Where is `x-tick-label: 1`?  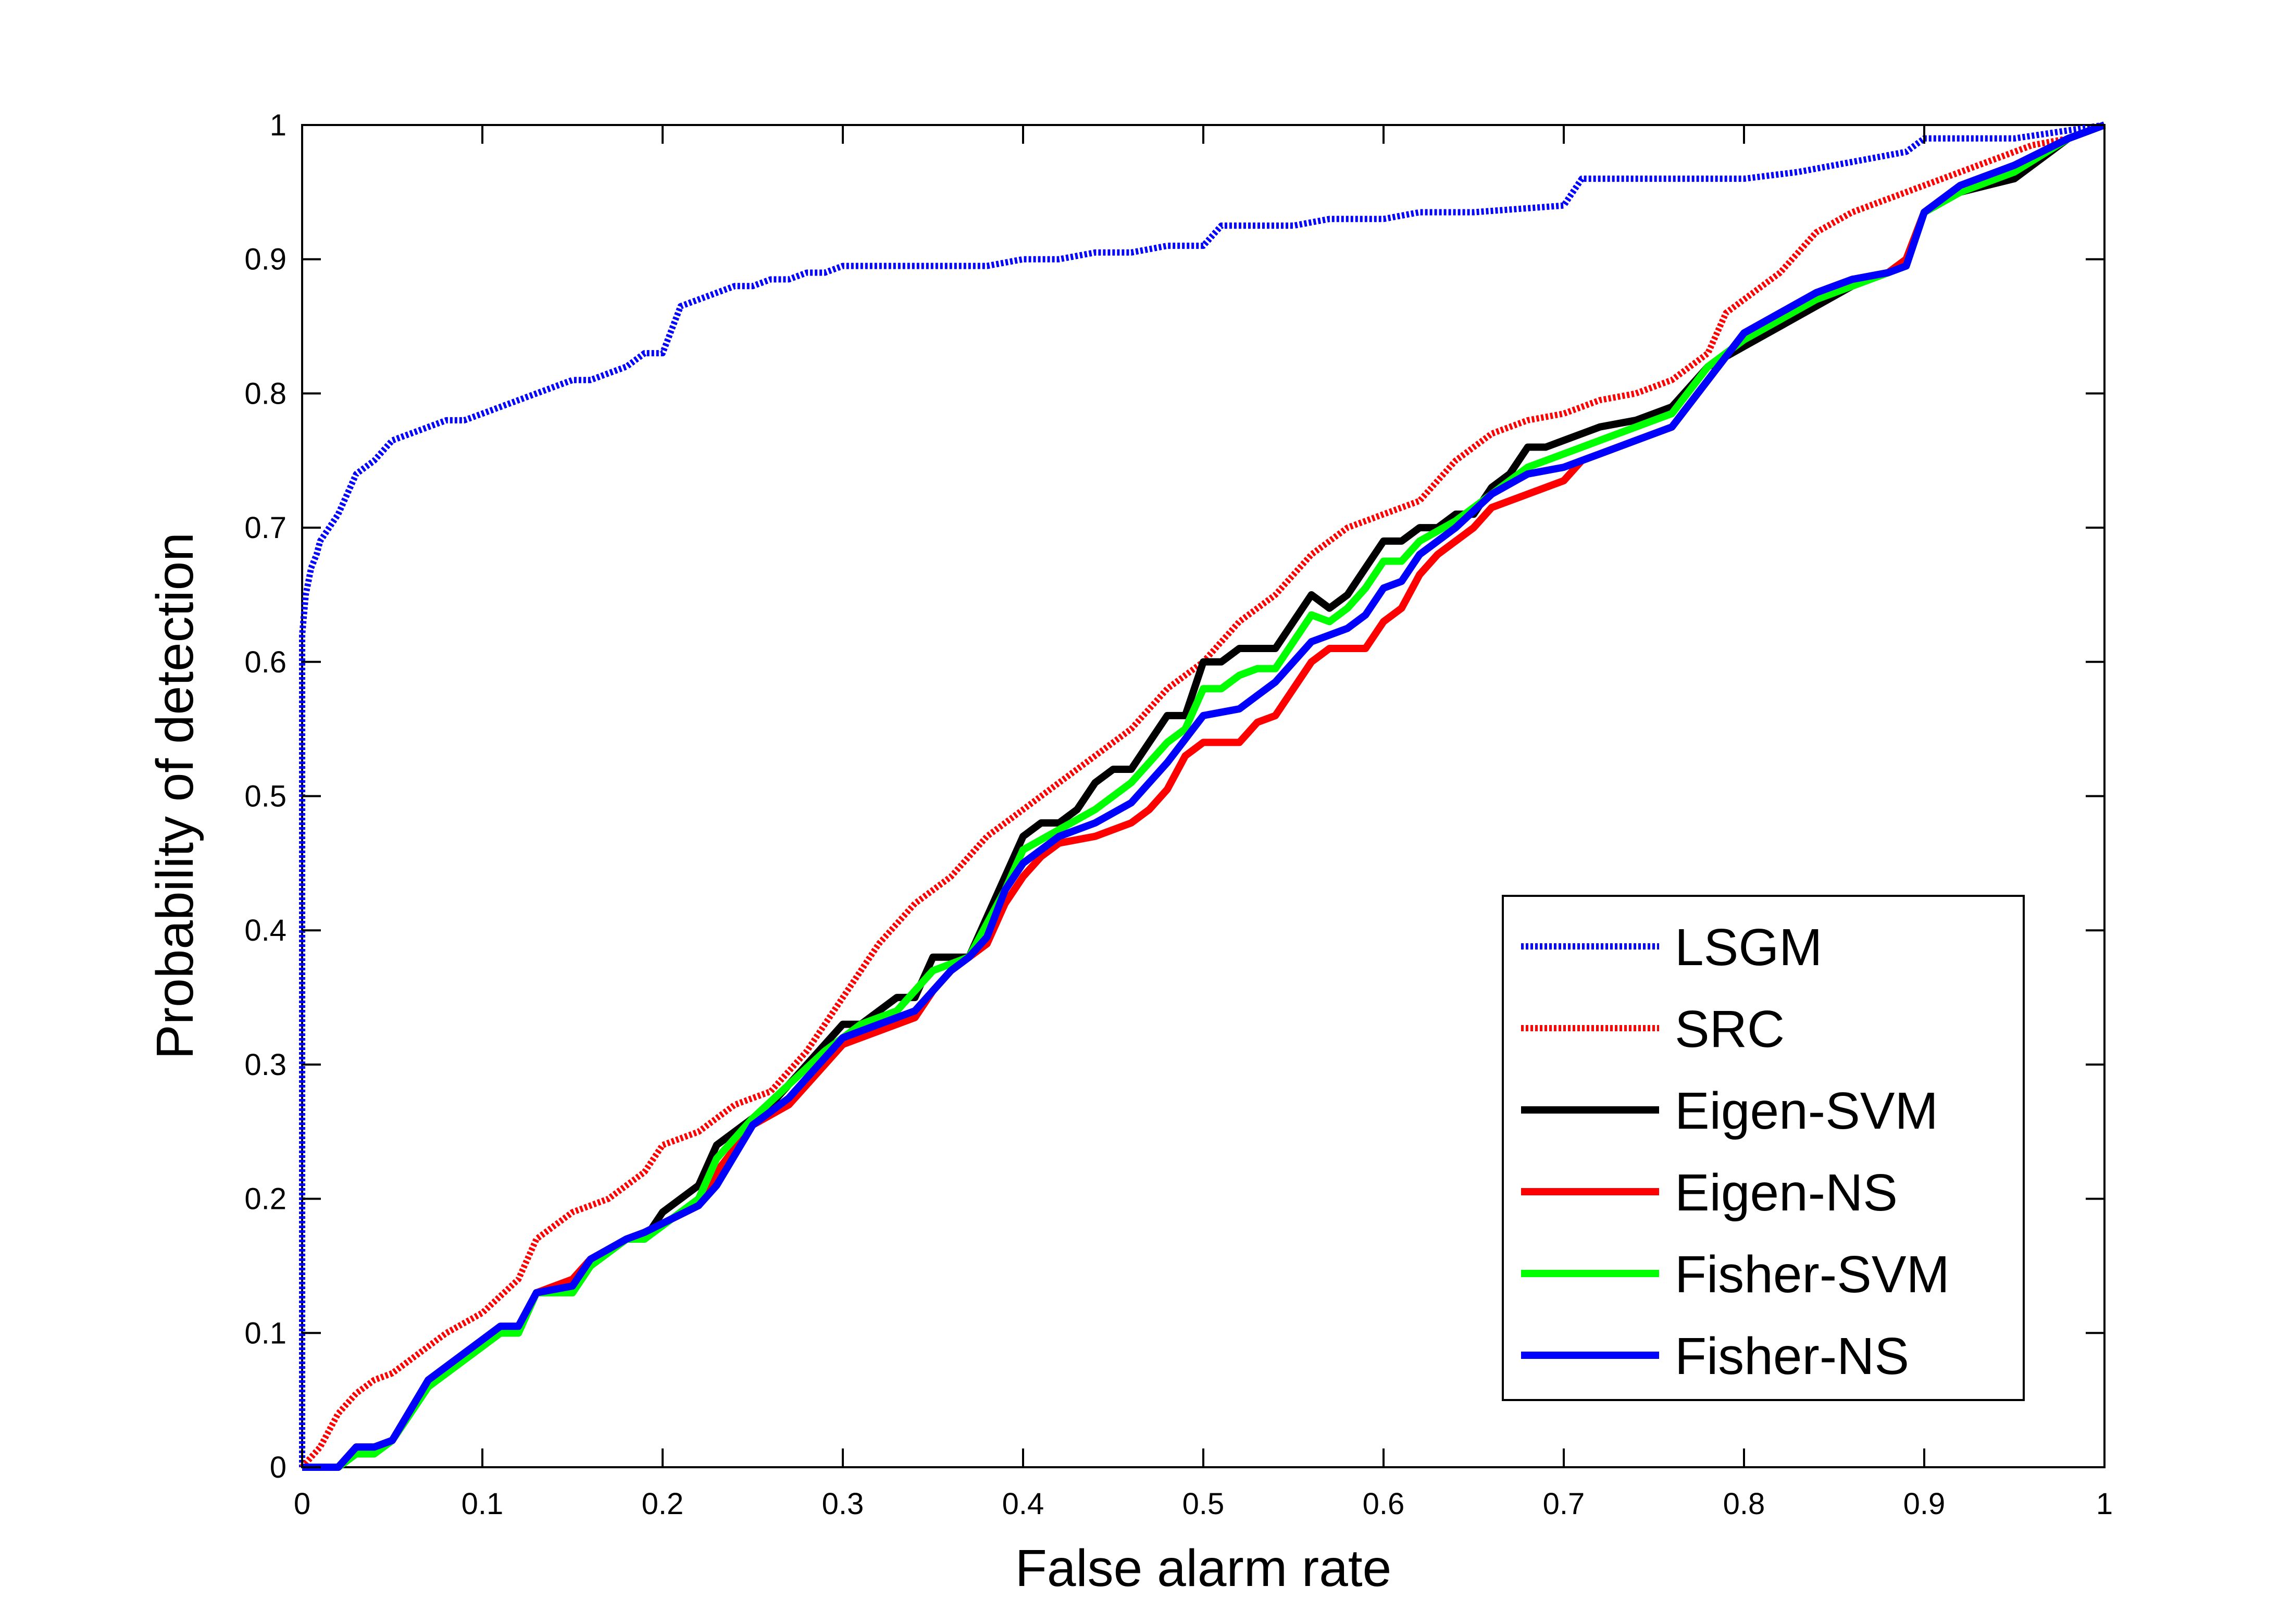
x-tick-label: 1 is located at coordinates (2104, 1504).